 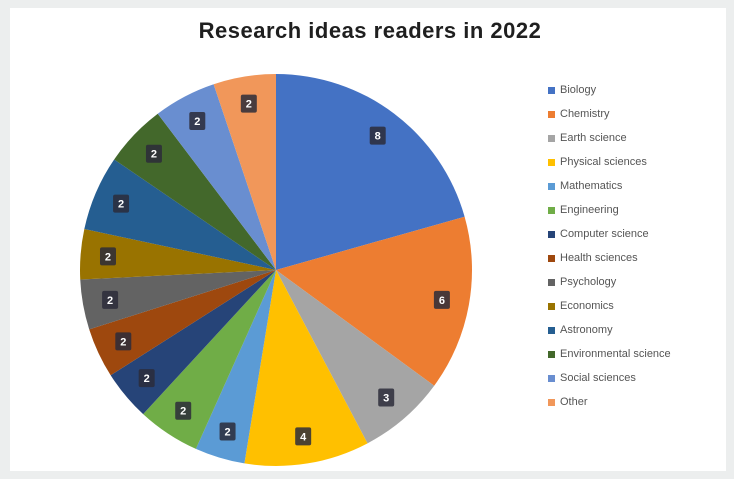 What do you see at coordinates (638, 378) in the screenshot?
I see `legend-item-12: Social sciences` at bounding box center [638, 378].